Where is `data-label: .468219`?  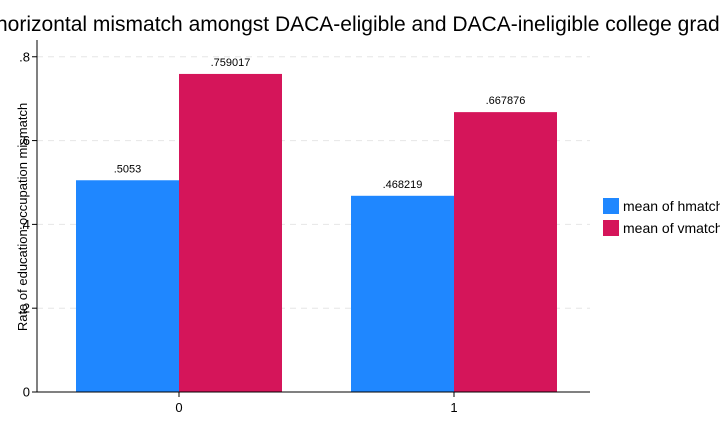
data-label: .468219 is located at coordinates (403, 185).